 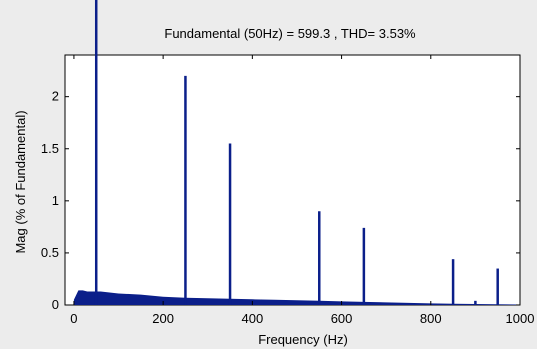 I want to click on y-tick-label-2: 2, so click(x=55, y=96).